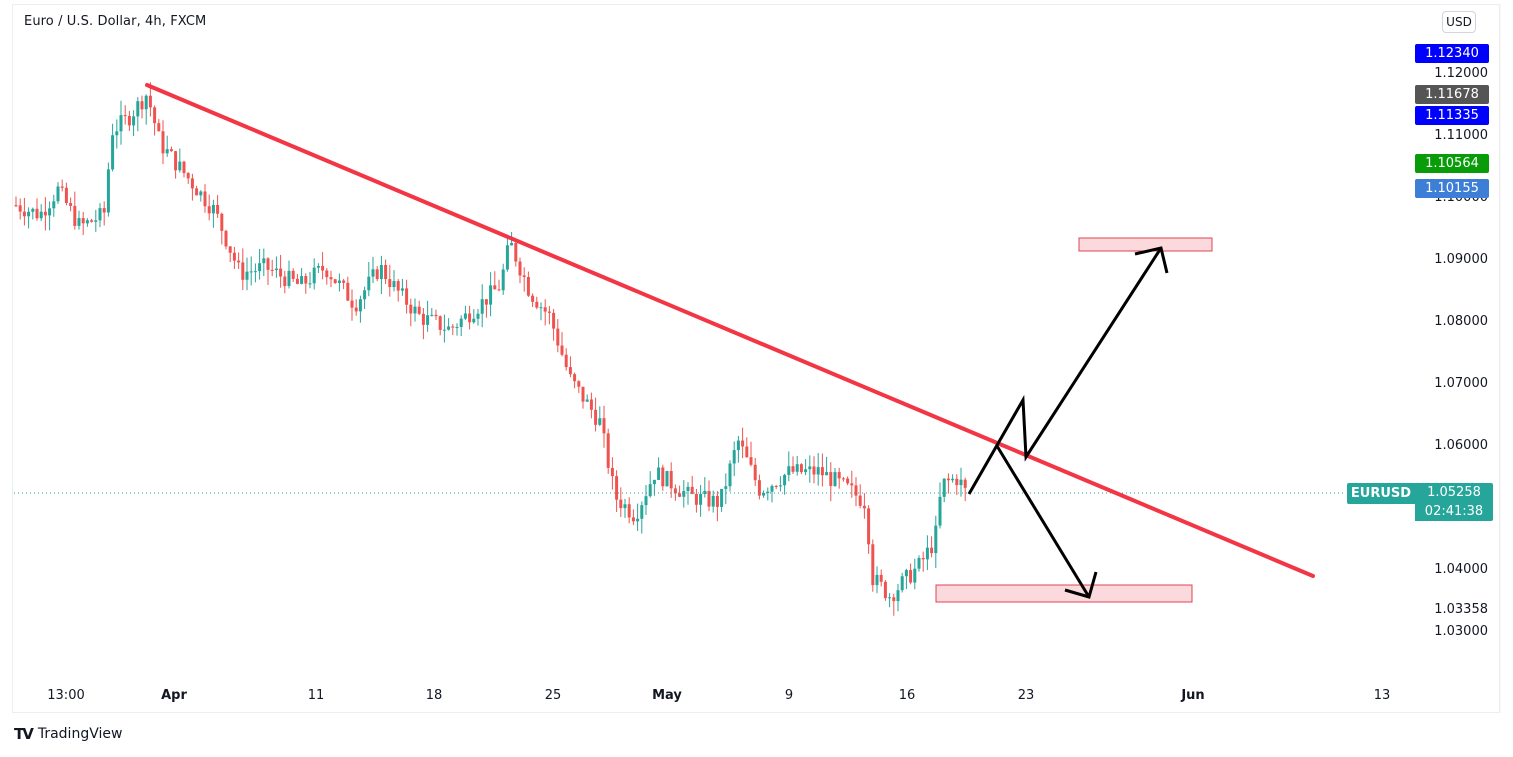  What do you see at coordinates (316, 695) in the screenshot?
I see `time-tick-label: 11` at bounding box center [316, 695].